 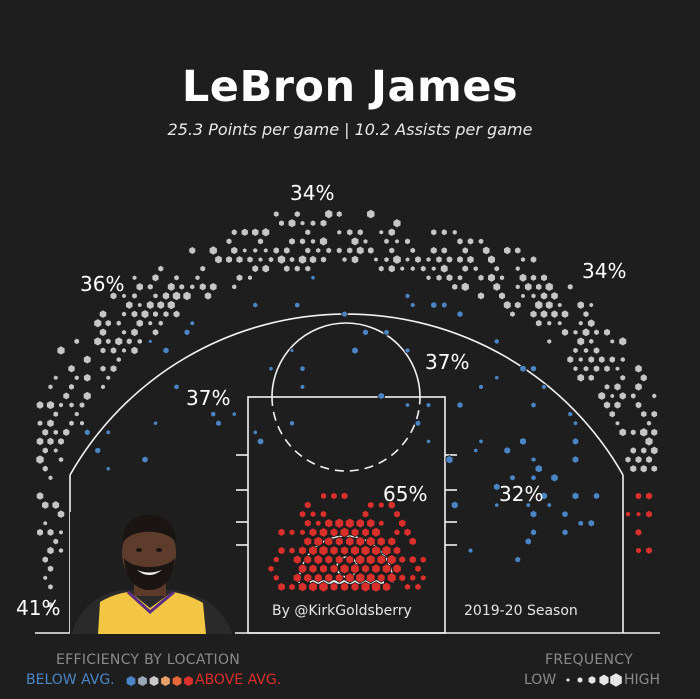 I want to click on legend-efficiency-hex, so click(x=177, y=681).